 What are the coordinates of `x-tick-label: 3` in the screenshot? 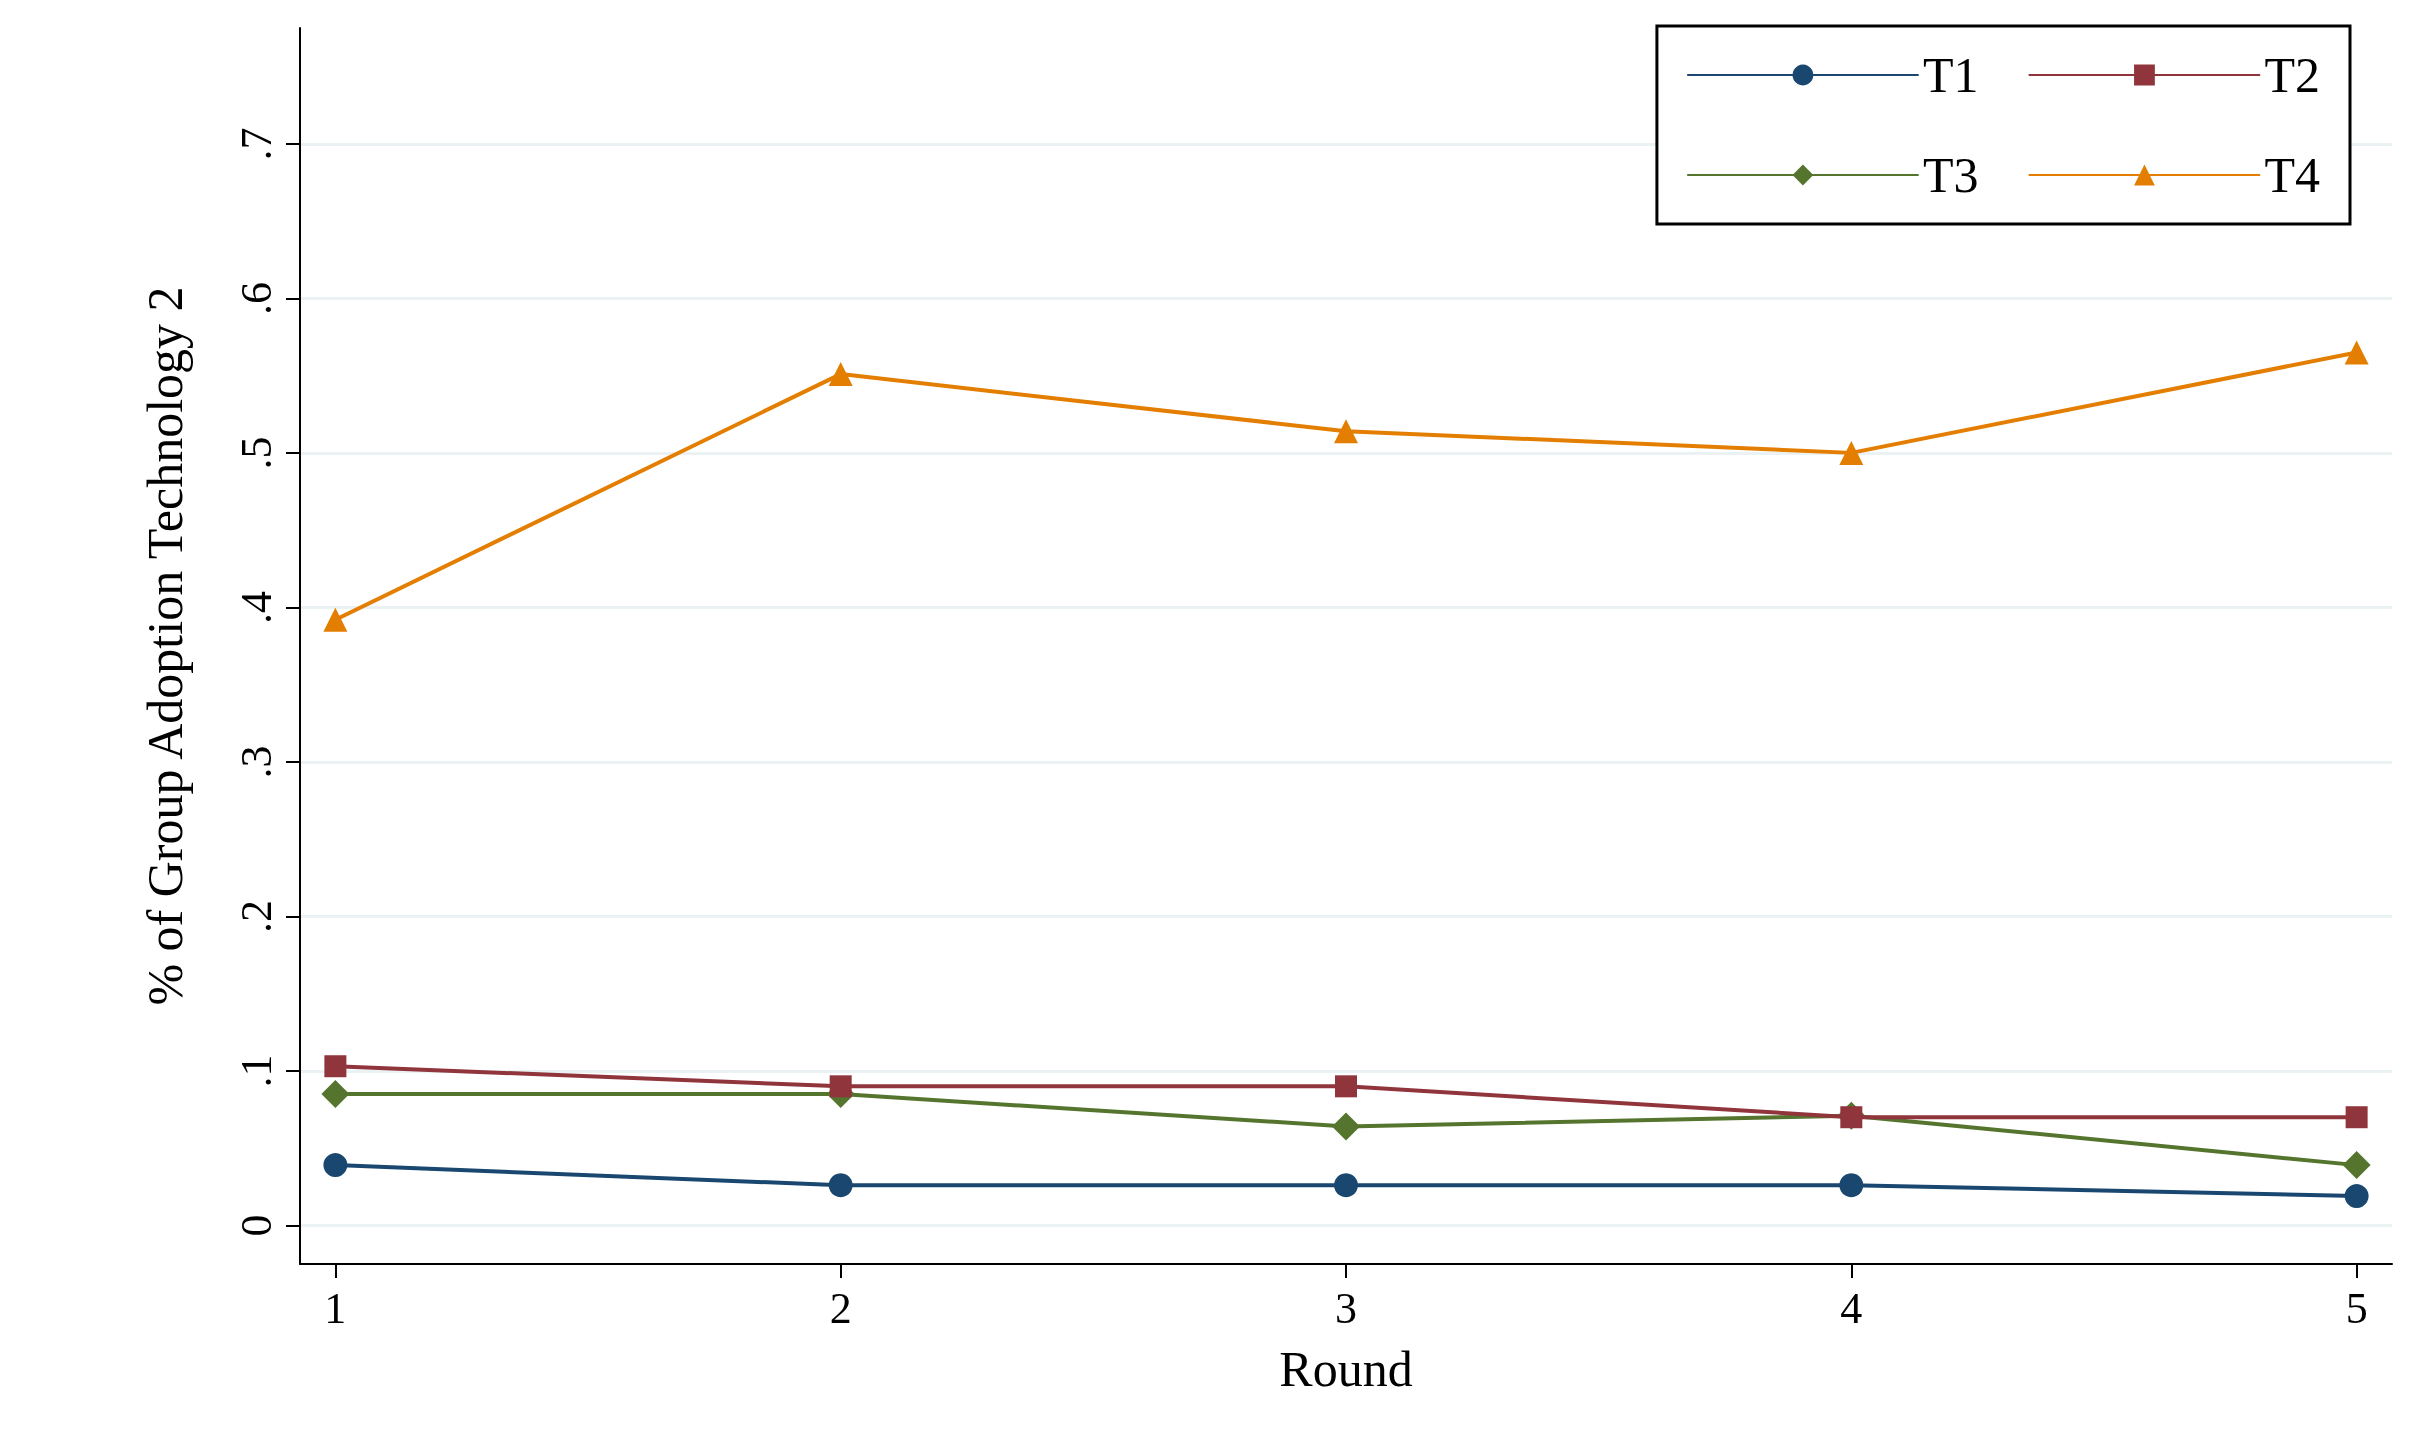 It's located at (1346, 1308).